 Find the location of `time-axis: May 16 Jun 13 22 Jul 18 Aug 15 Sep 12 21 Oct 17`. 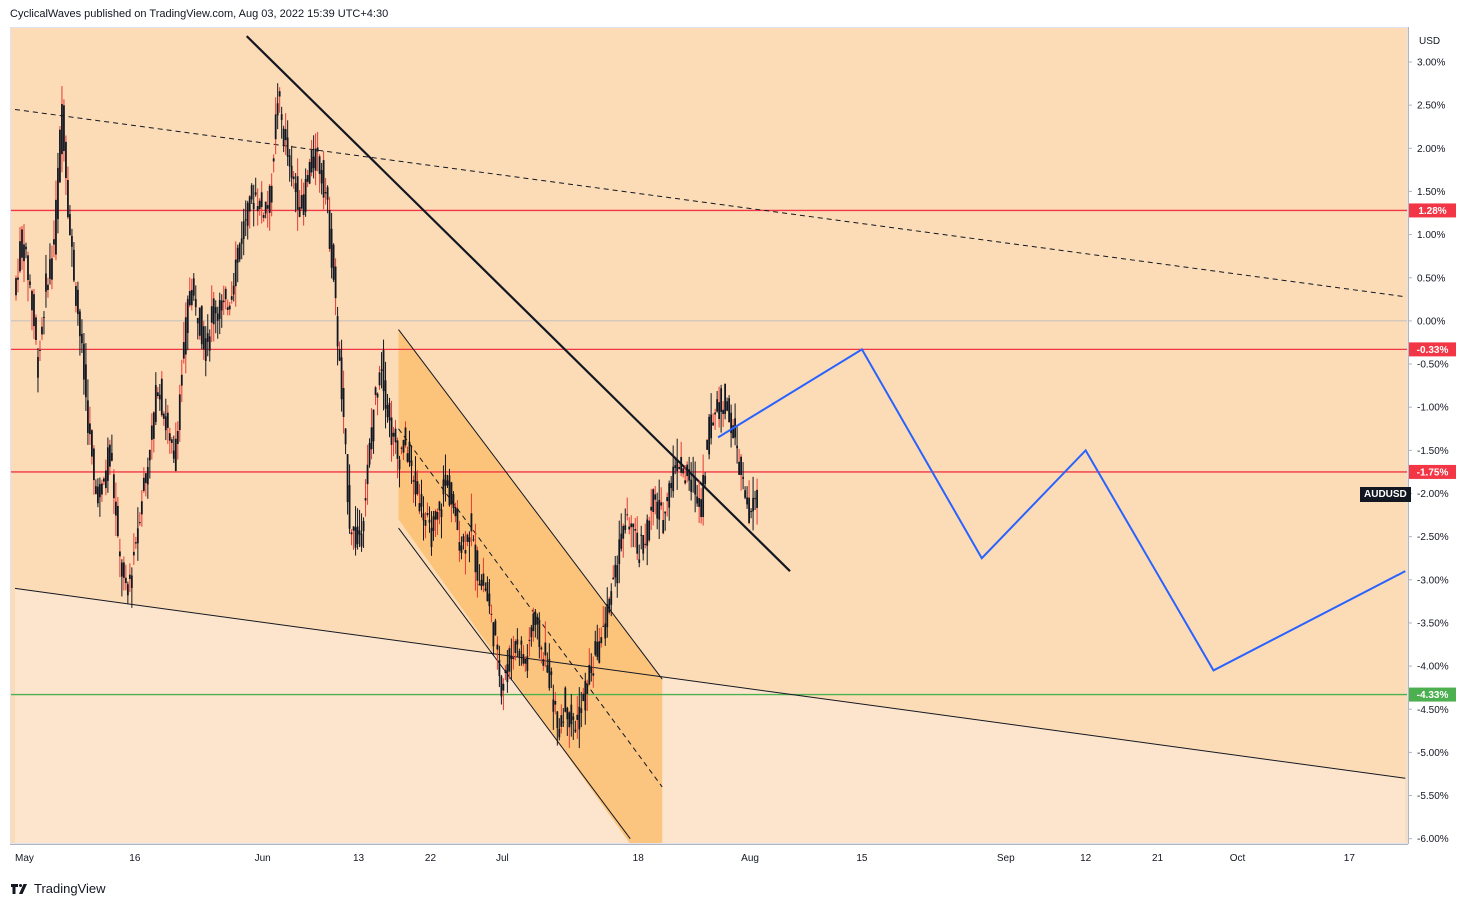

time-axis: May 16 Jun 13 22 Jul 18 Aug 15 Sep 12 21 Oct 17 is located at coordinates (709, 857).